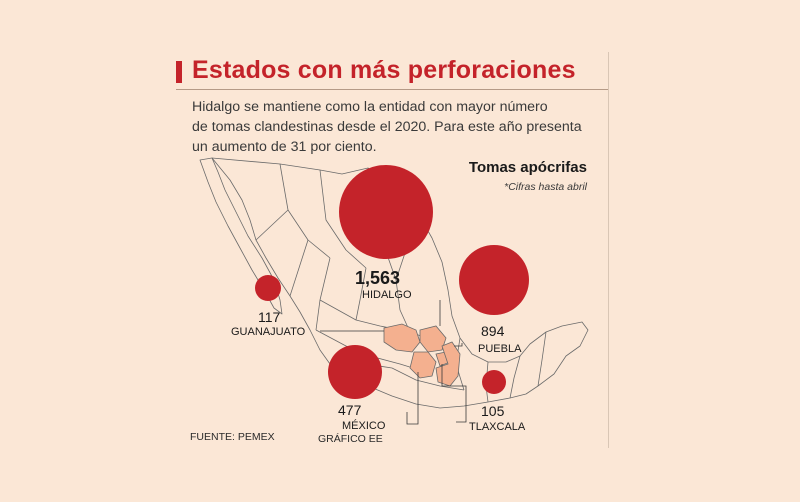  I want to click on puebla-value: 894, so click(493, 331).